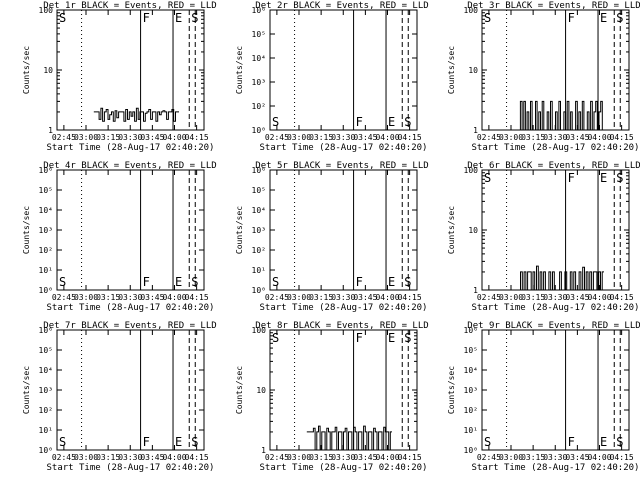 Image resolution: width=640 pixels, height=480 pixels. What do you see at coordinates (259, 250) in the screenshot?
I see `y-tick-label: 10²` at bounding box center [259, 250].